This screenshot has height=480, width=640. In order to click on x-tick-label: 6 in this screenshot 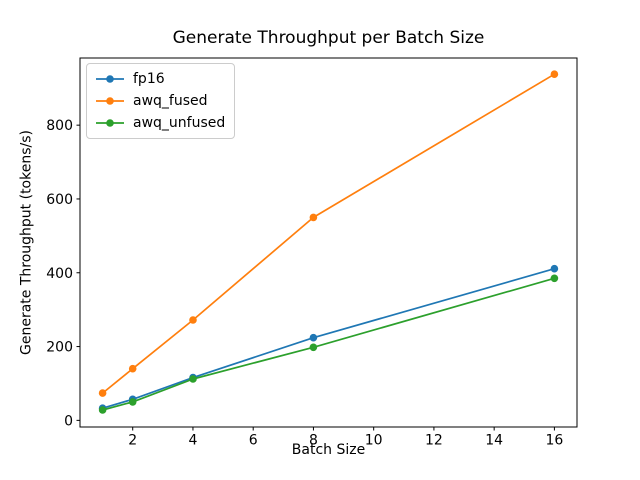, I will do `click(253, 441)`.